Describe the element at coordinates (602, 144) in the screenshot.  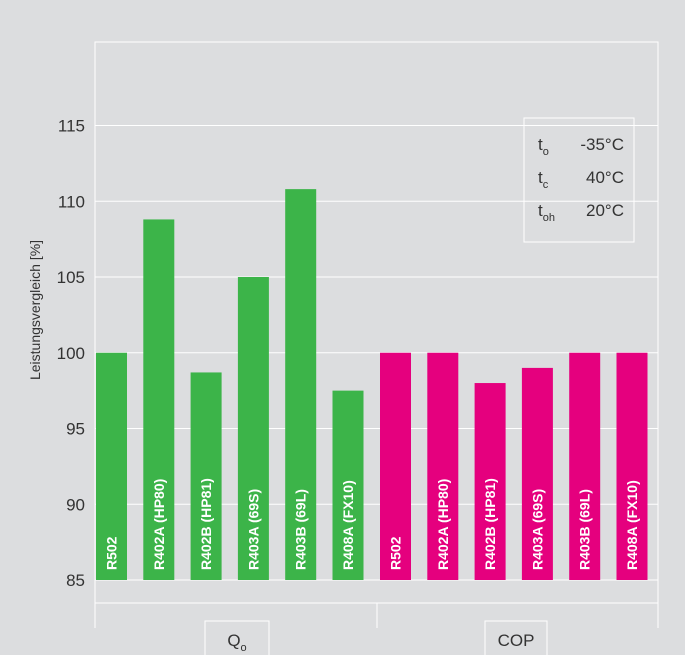
I see `legend-value: -35°C` at that location.